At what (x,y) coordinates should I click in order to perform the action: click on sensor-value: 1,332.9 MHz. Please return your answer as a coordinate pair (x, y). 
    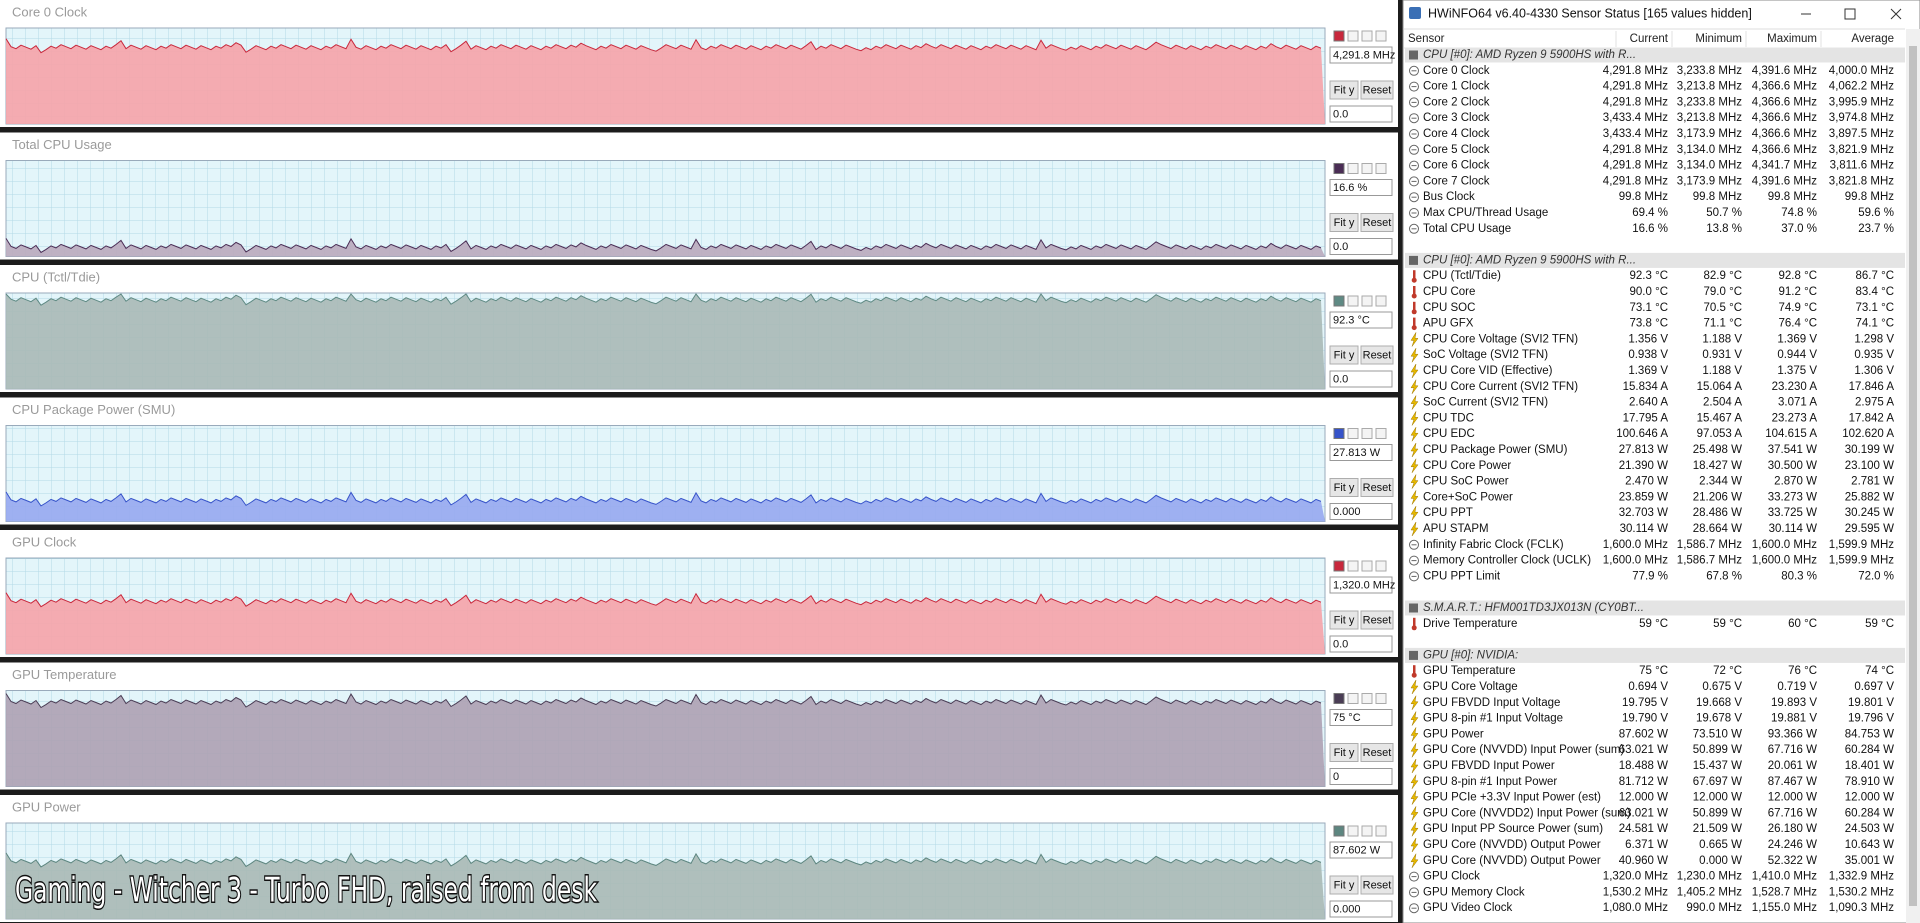
    Looking at the image, I should click on (1861, 877).